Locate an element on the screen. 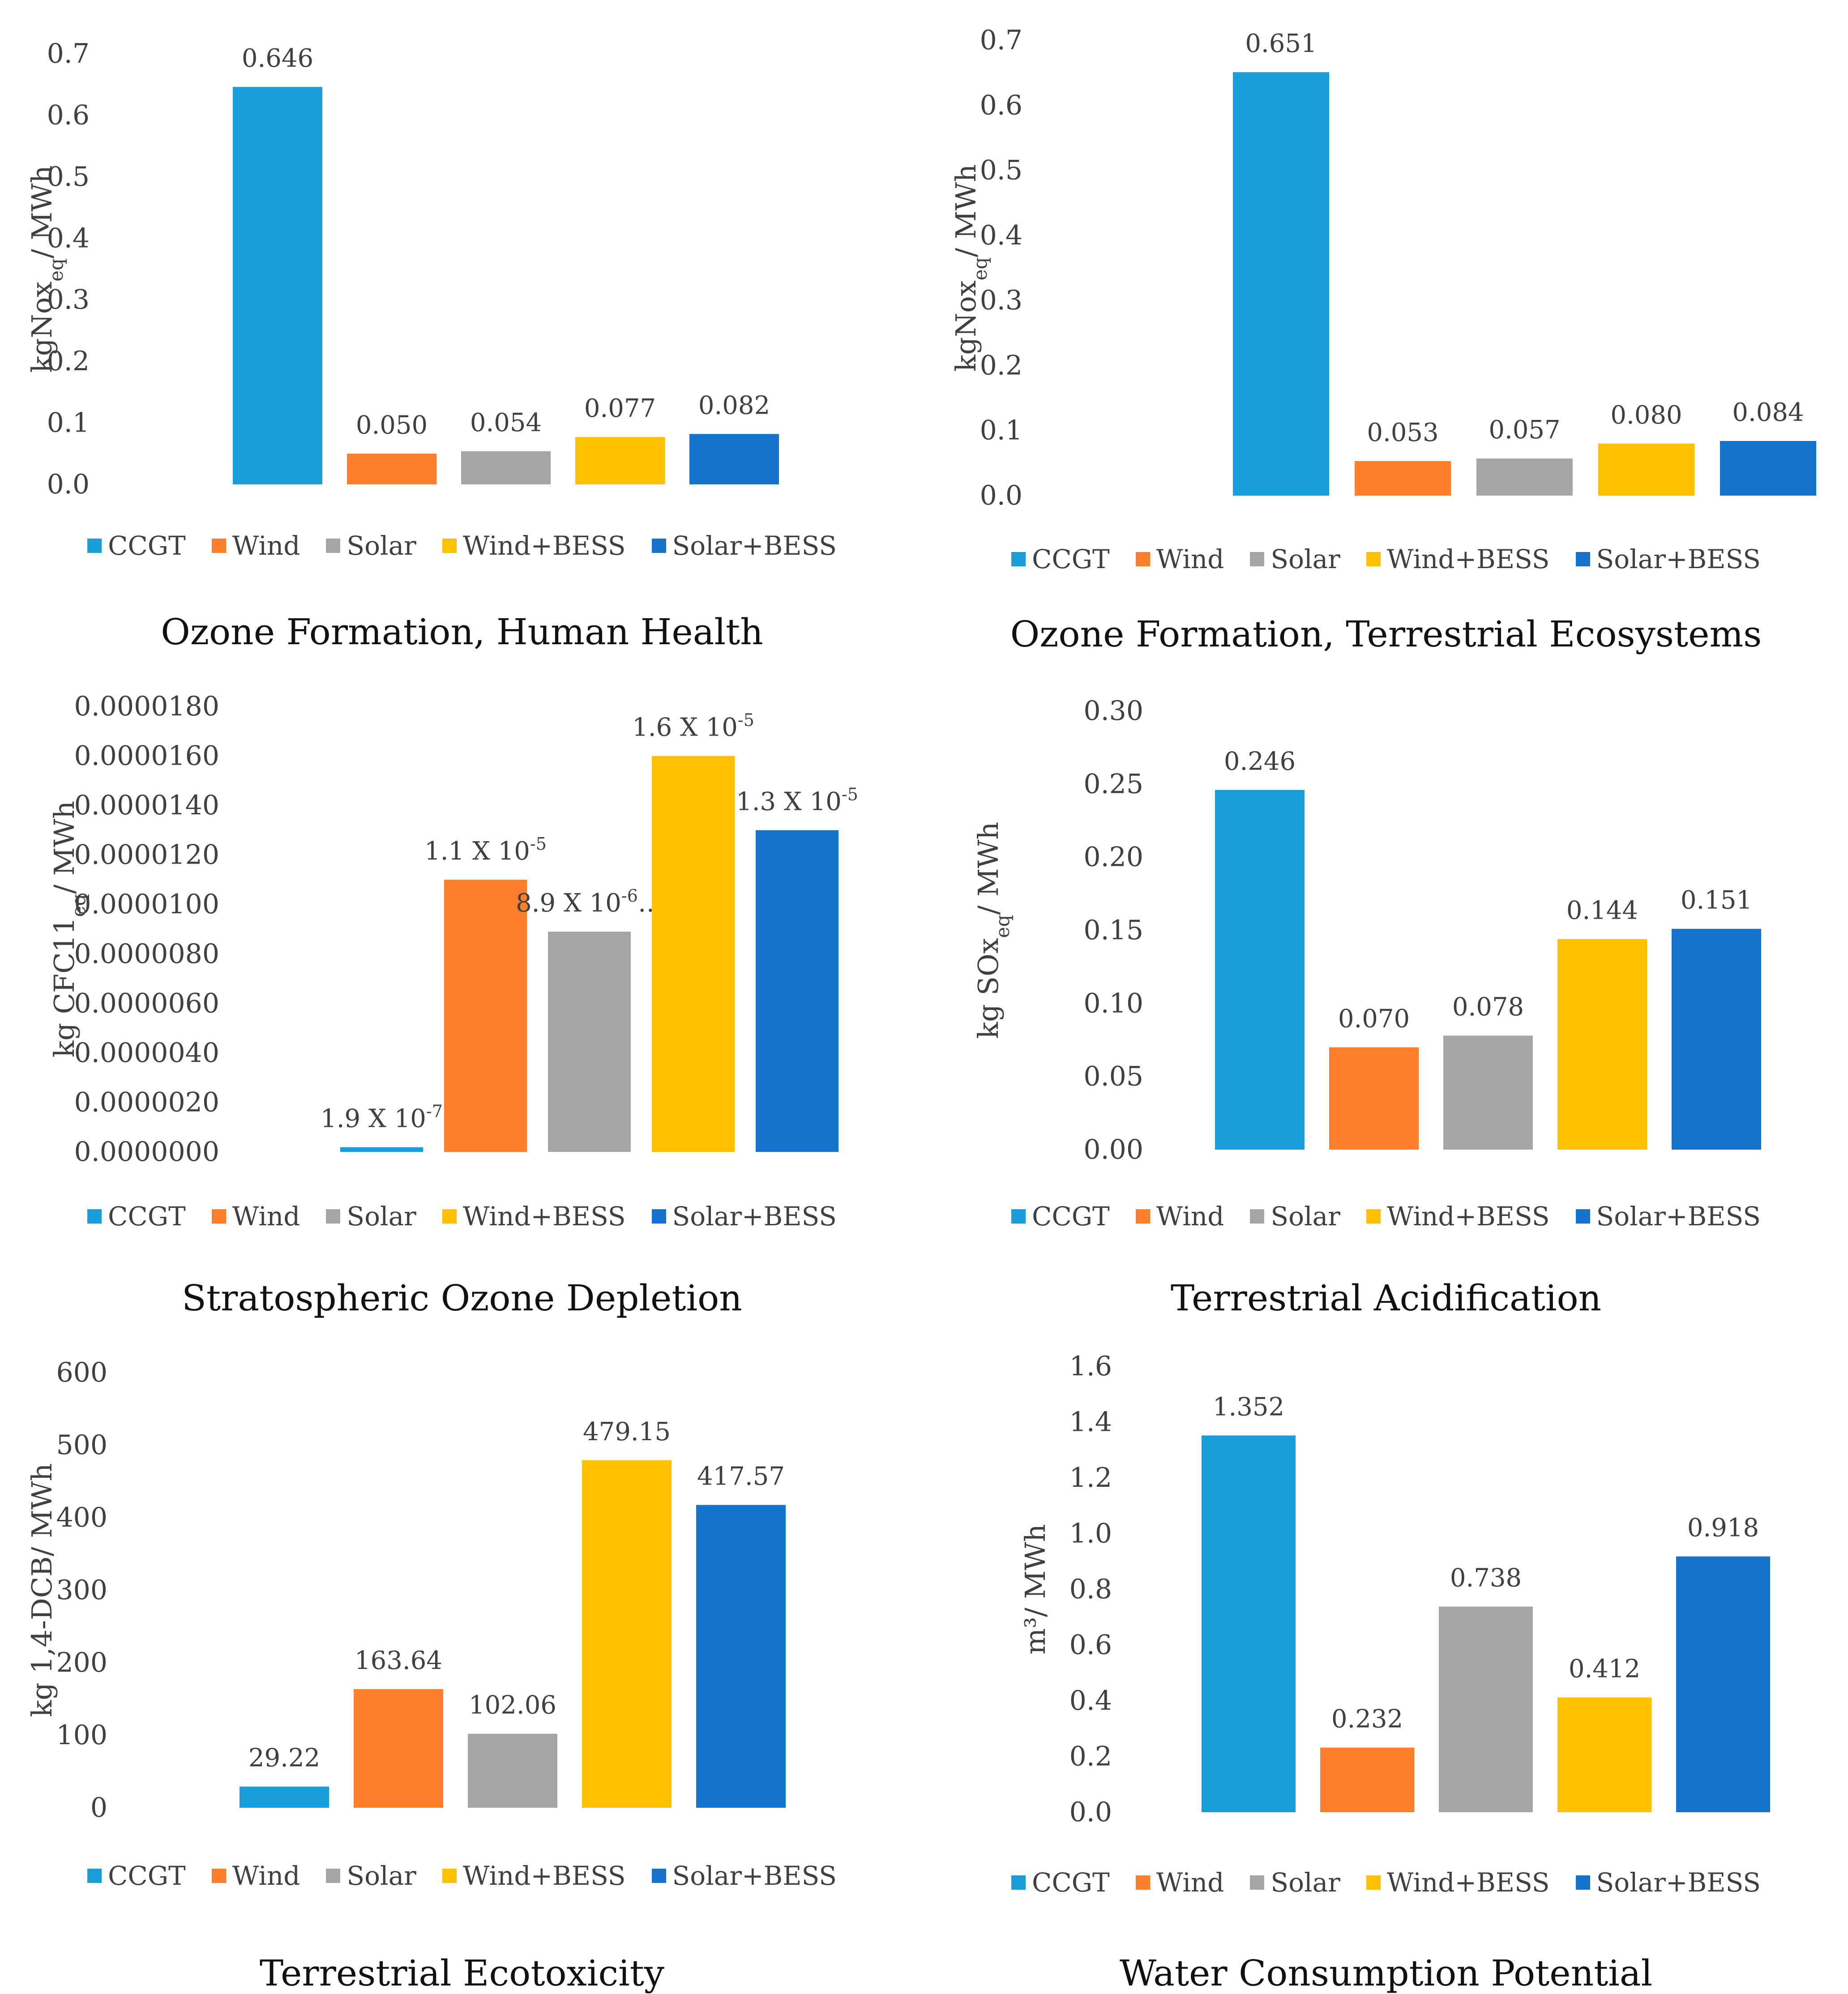 The image size is (1848, 1994). y-tick-label: 0.30 is located at coordinates (1113, 711).